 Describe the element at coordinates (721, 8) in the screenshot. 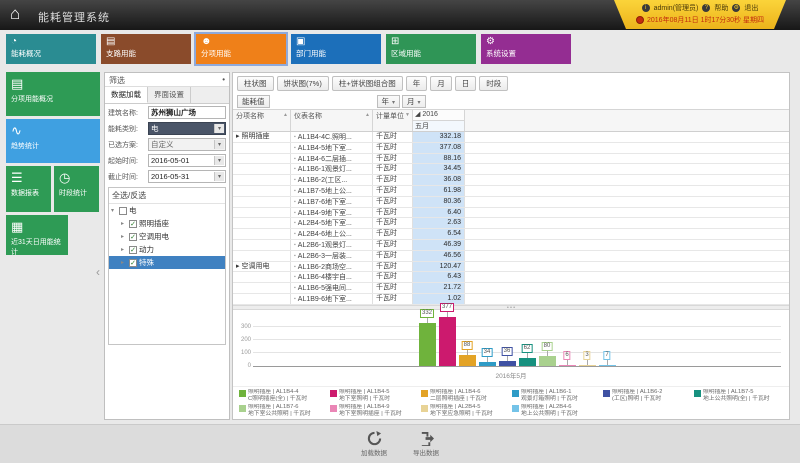

I see `help-link: 帮助` at that location.